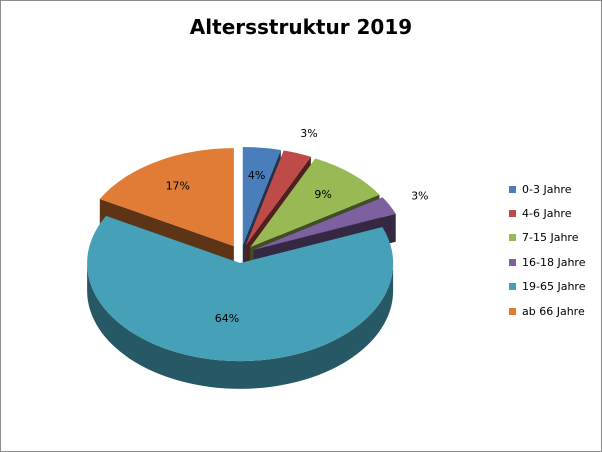  I want to click on legend-swatch-0-3-jahre, so click(512, 189).